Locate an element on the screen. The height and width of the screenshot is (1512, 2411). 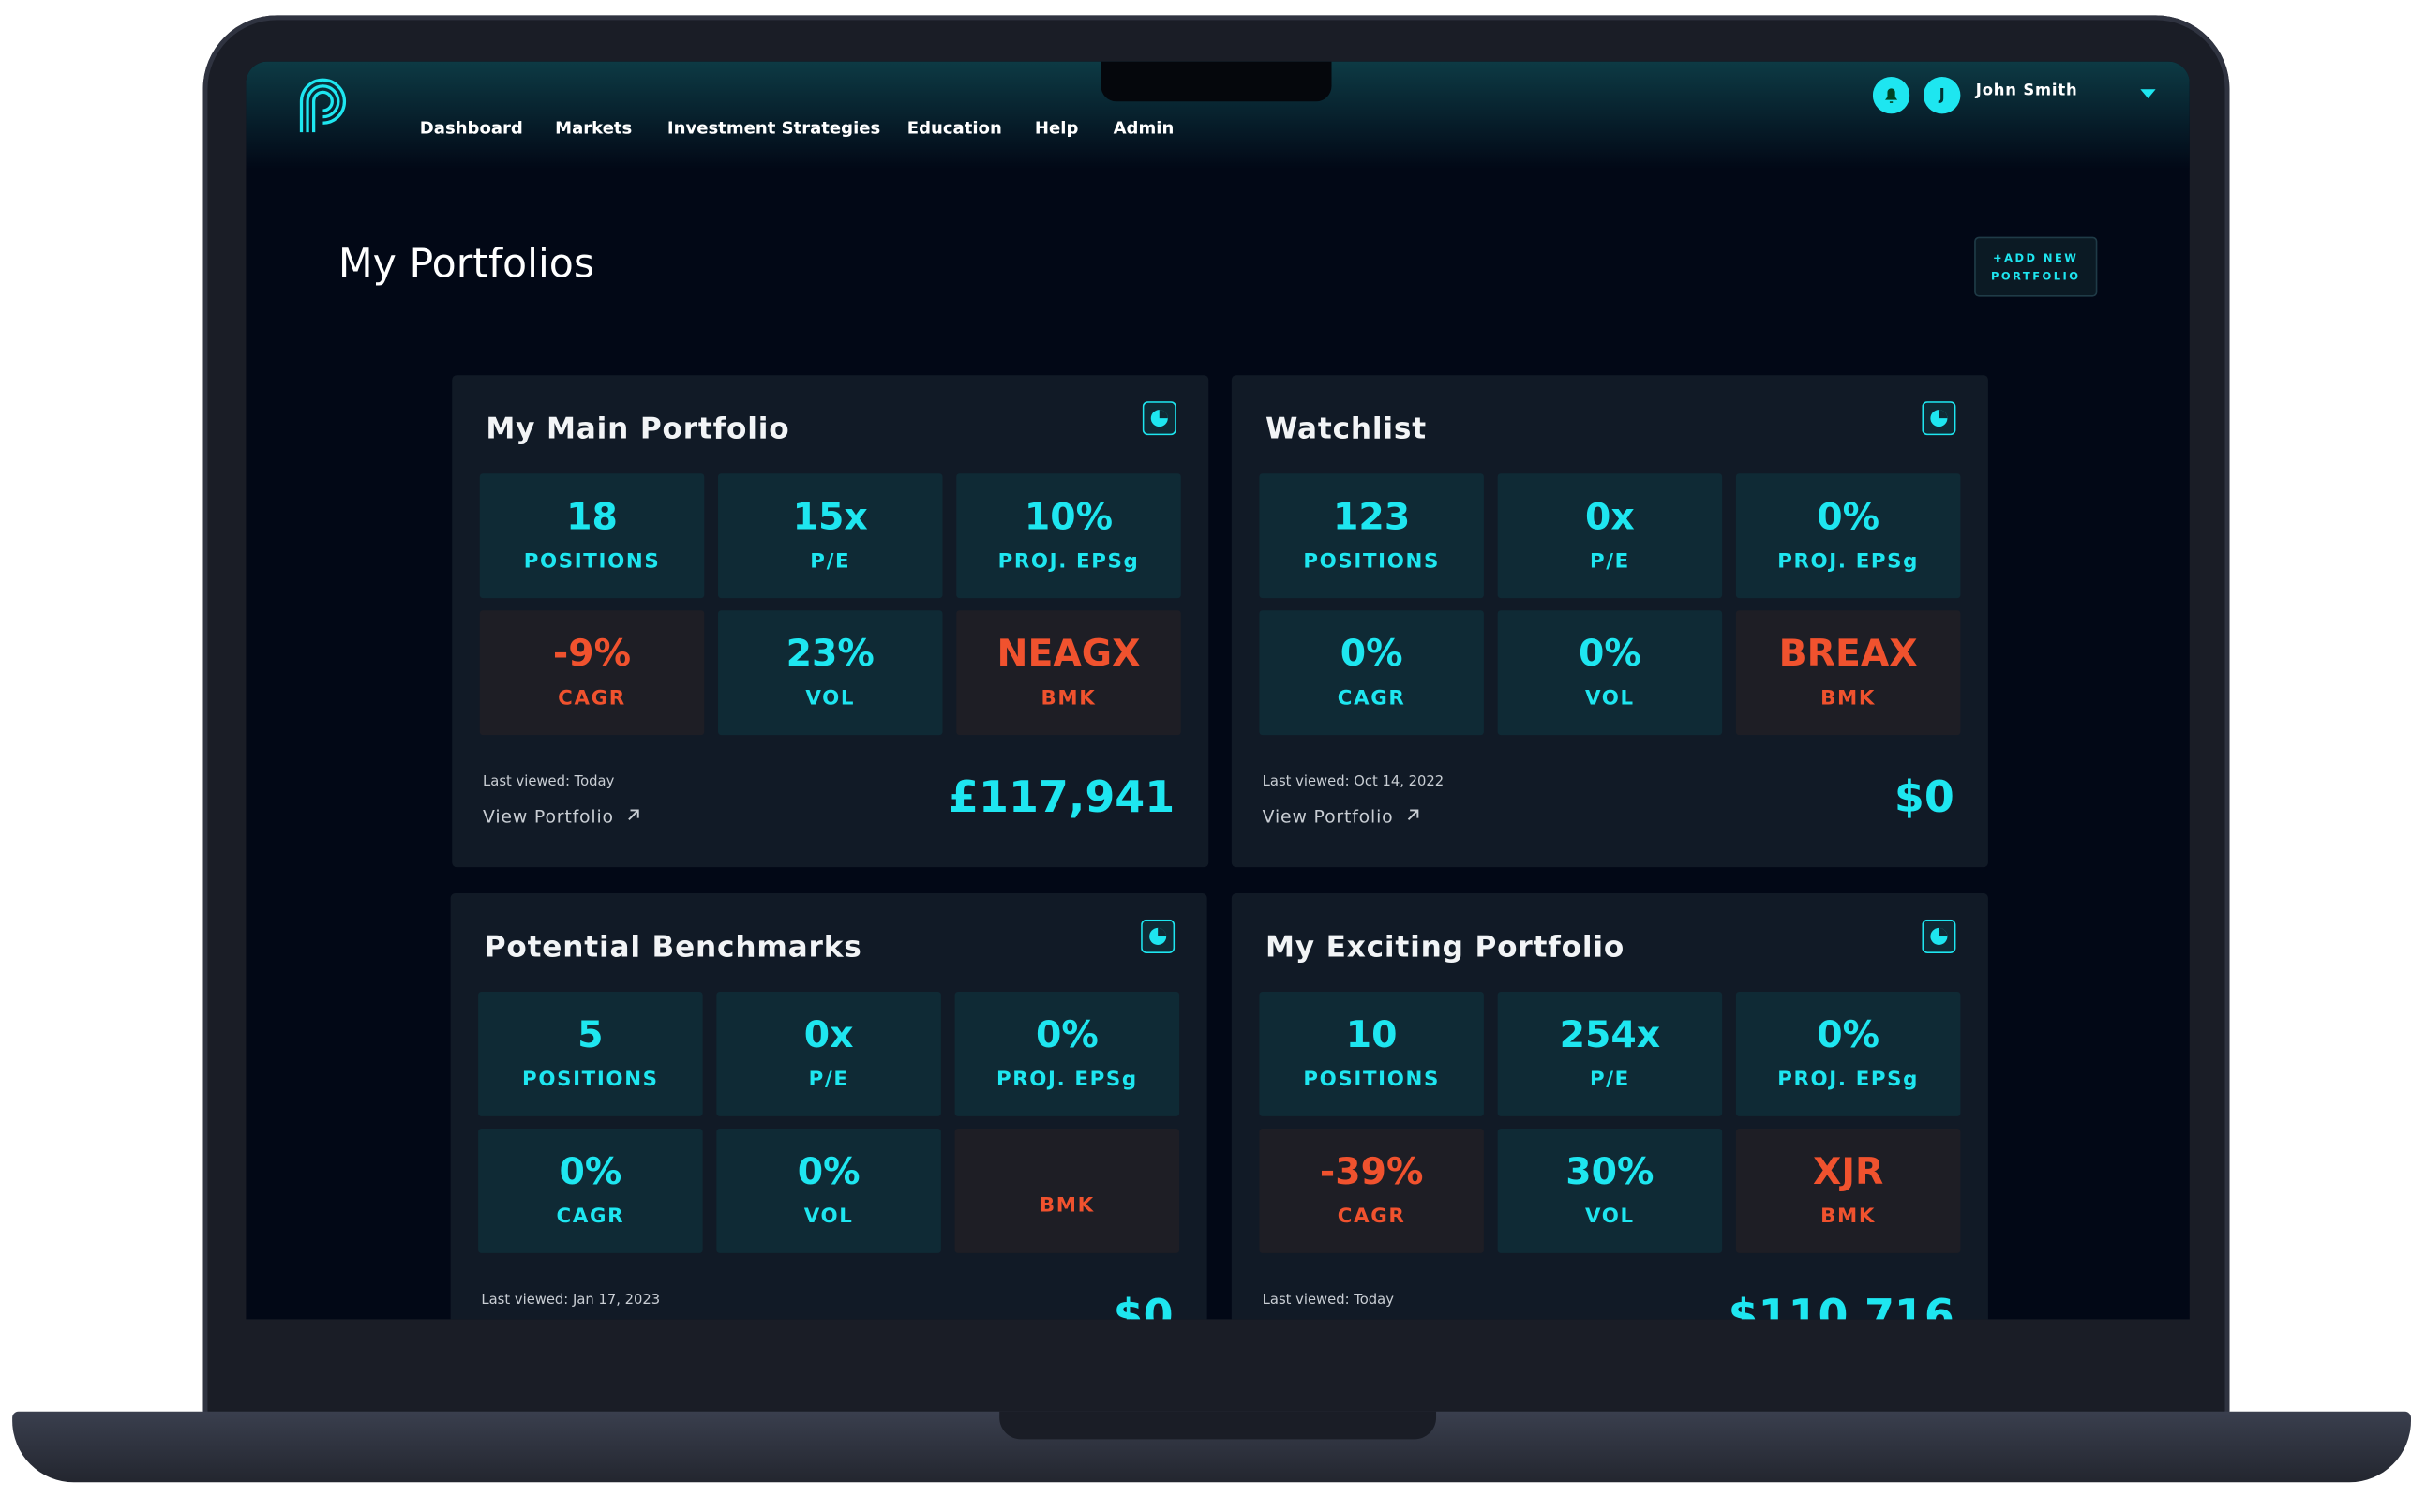
page-title: My Portfolios is located at coordinates (466, 264).